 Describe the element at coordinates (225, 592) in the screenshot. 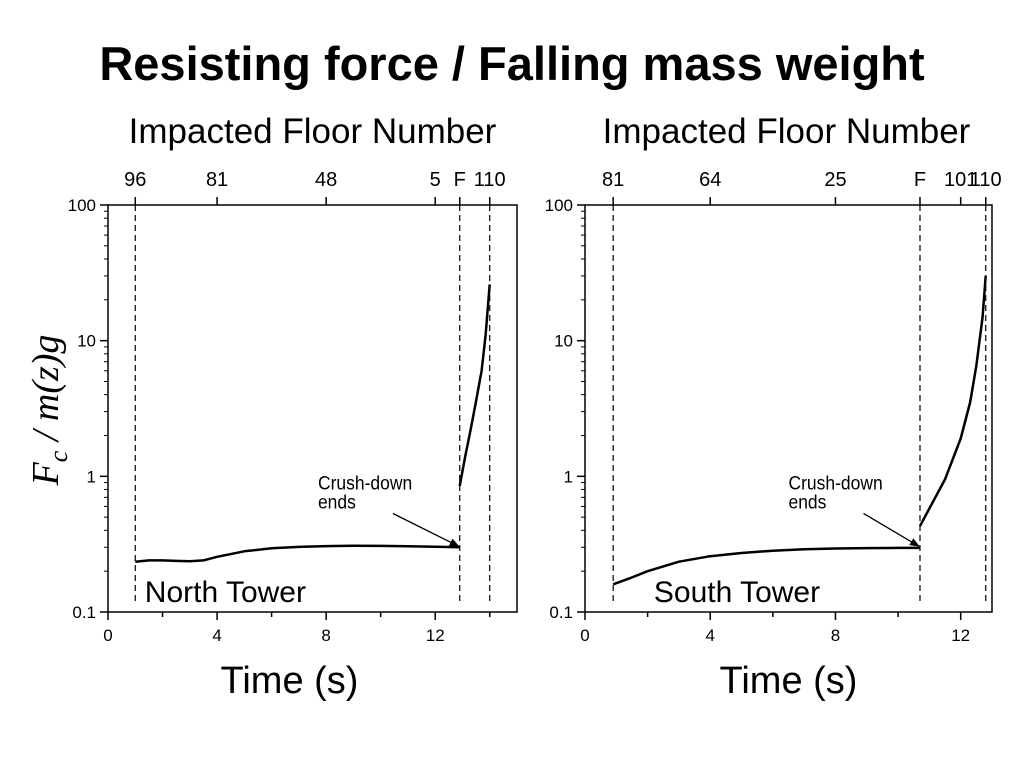

I see `panel-label: North Tower` at that location.